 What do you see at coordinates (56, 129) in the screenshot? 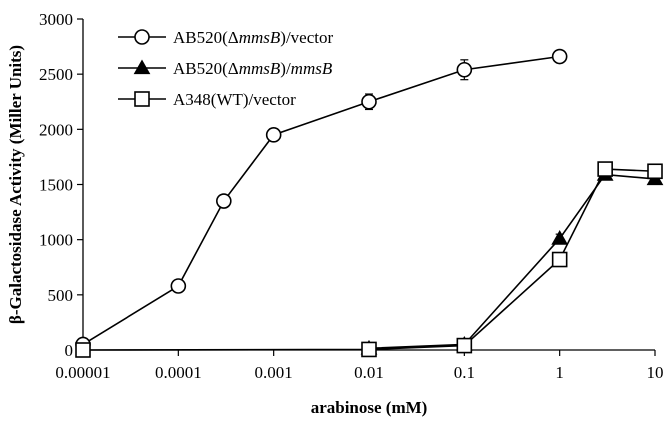
I see `y-tick-label: 2000` at bounding box center [56, 129].